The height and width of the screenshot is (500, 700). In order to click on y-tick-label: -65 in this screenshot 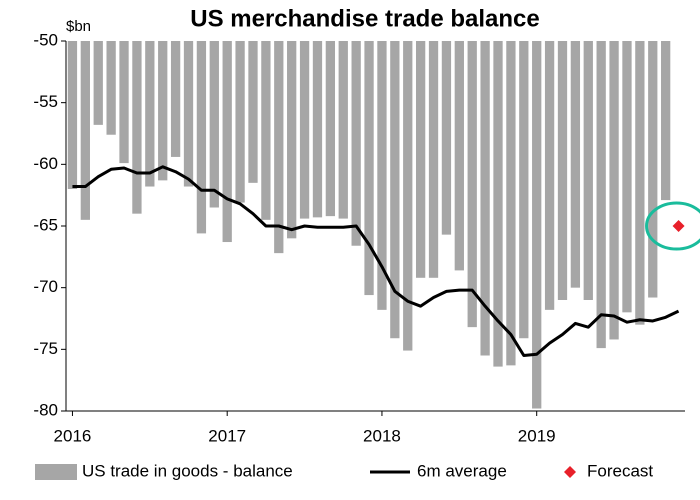, I will do `click(45, 224)`.